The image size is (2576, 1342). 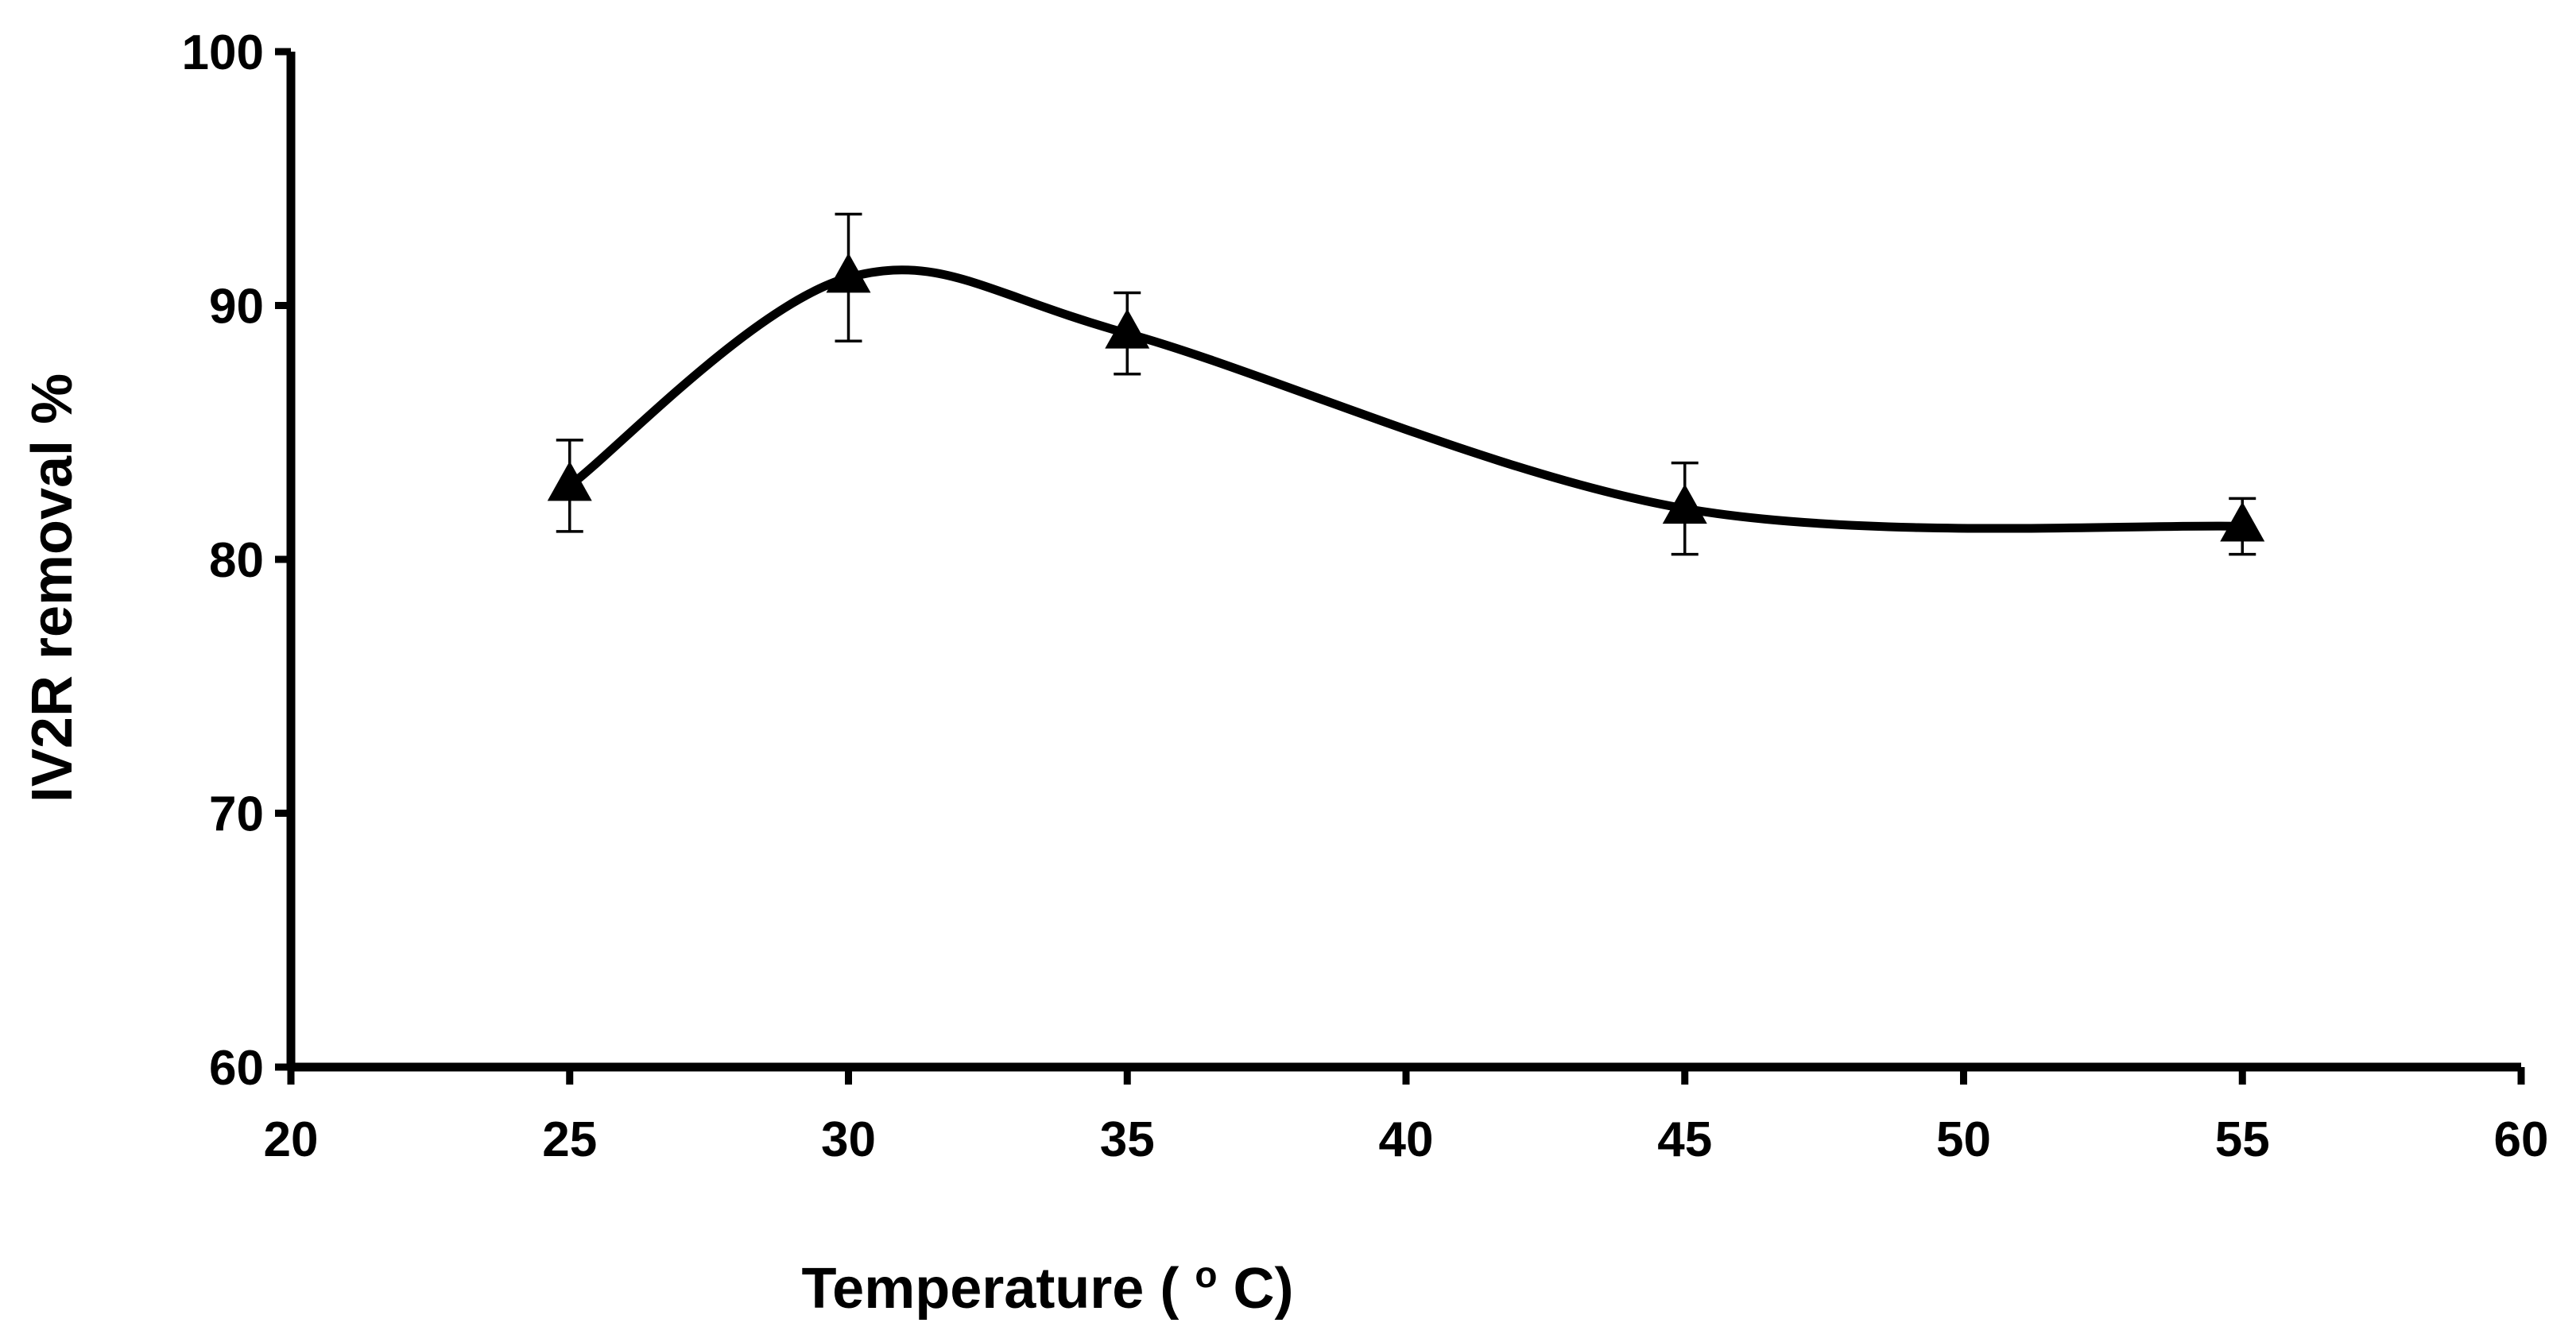 I want to click on y-tick-label: 90, so click(x=236, y=307).